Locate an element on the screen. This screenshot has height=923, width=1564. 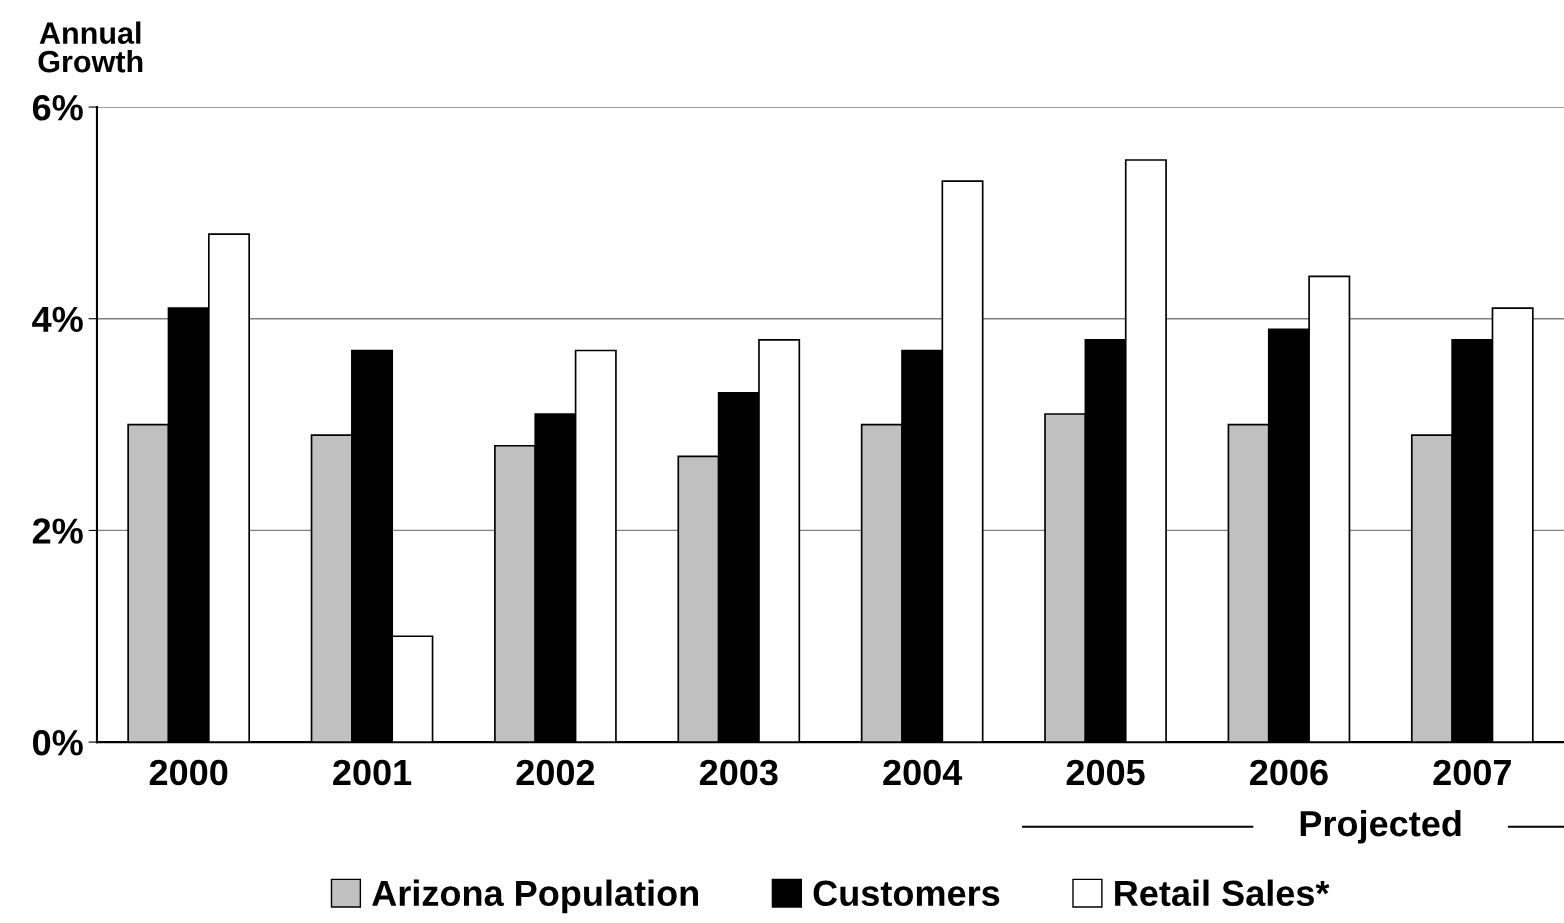
x-tick-label: 2002 is located at coordinates (555, 772).